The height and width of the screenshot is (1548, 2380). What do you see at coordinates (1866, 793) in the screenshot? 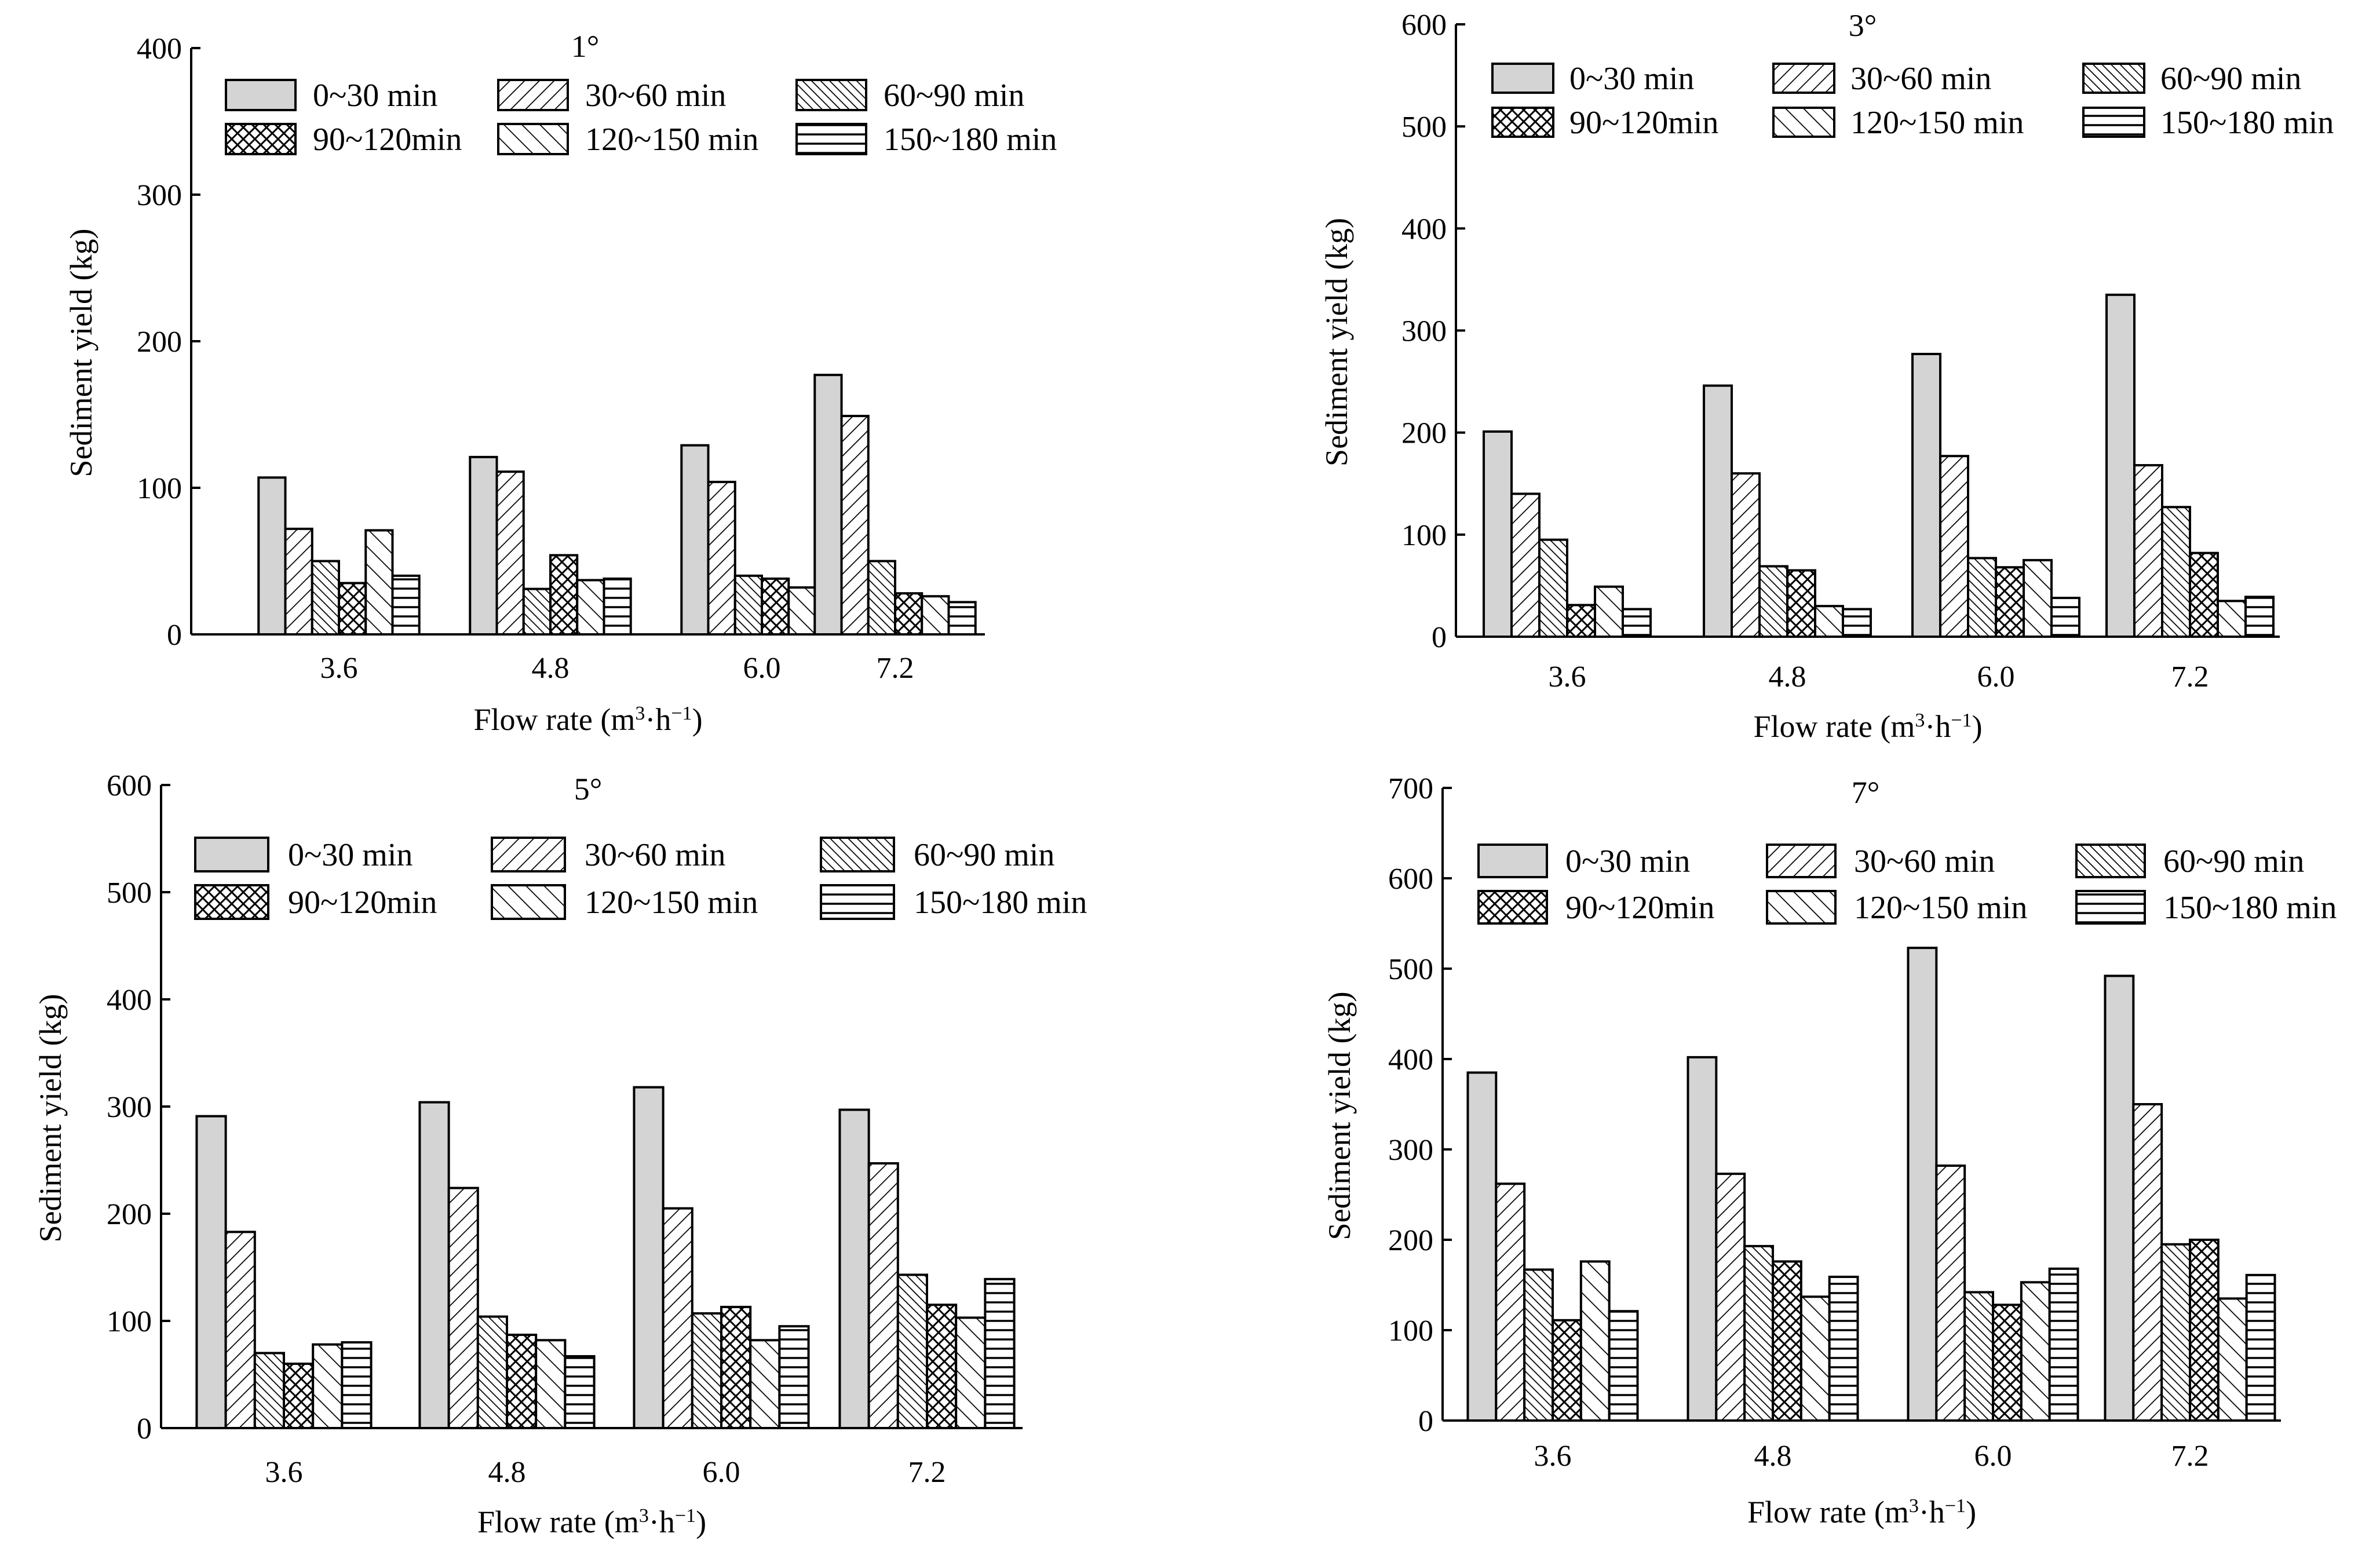
I see `chart-title: 7°` at bounding box center [1866, 793].